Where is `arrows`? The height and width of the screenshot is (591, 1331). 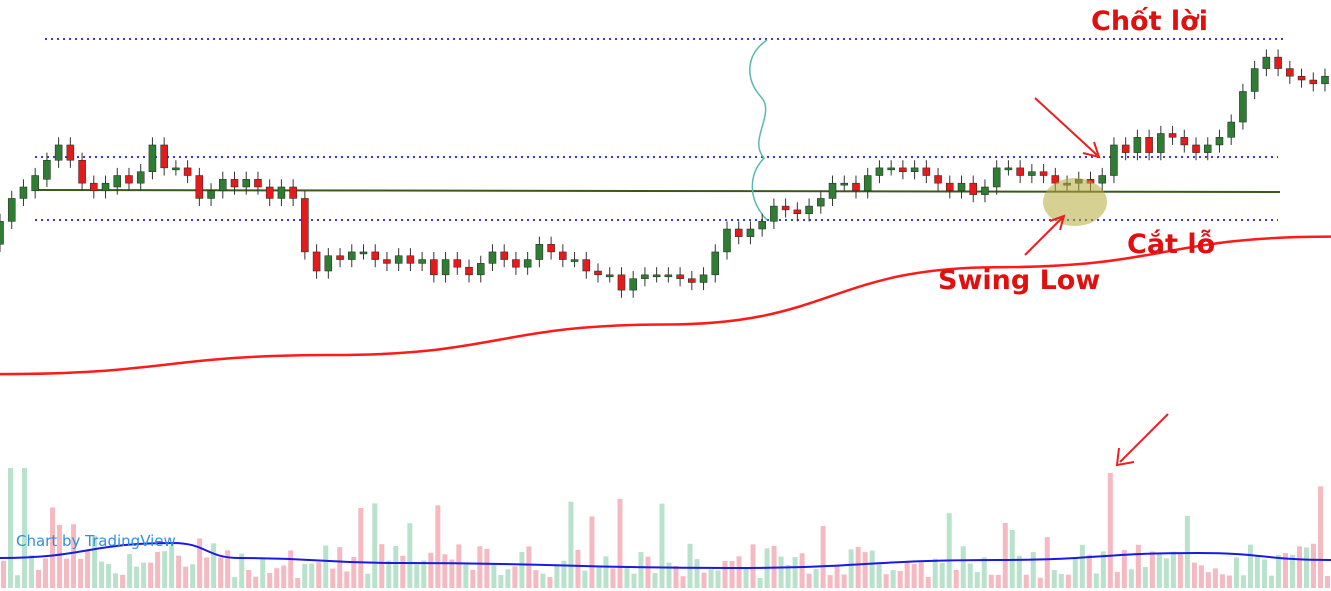 arrows is located at coordinates (1096, 282).